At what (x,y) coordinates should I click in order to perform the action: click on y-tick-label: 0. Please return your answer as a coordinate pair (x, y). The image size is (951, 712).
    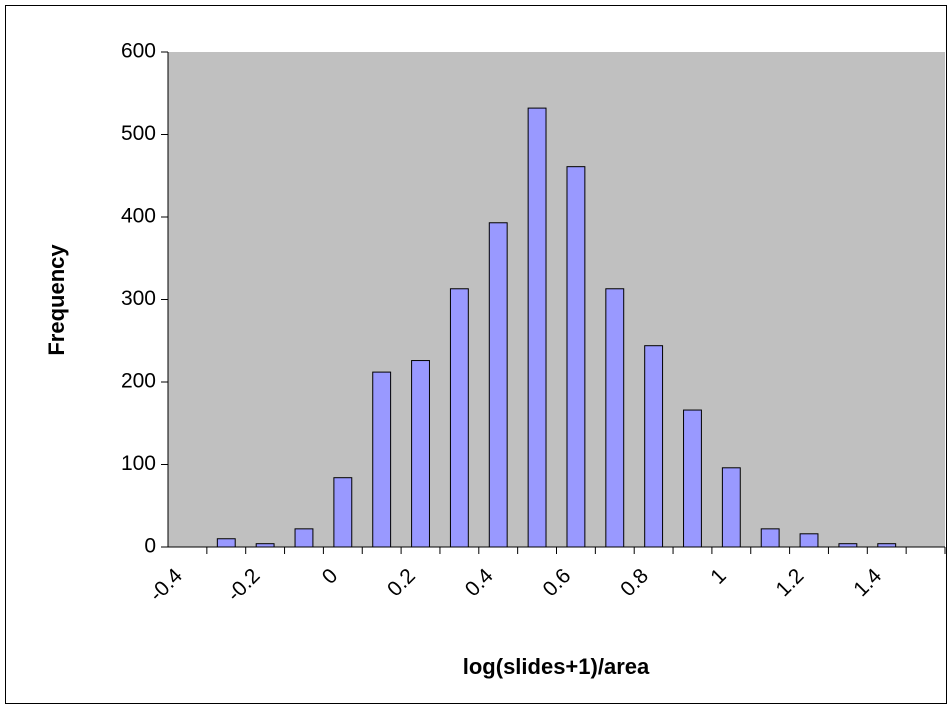
    Looking at the image, I should click on (150, 546).